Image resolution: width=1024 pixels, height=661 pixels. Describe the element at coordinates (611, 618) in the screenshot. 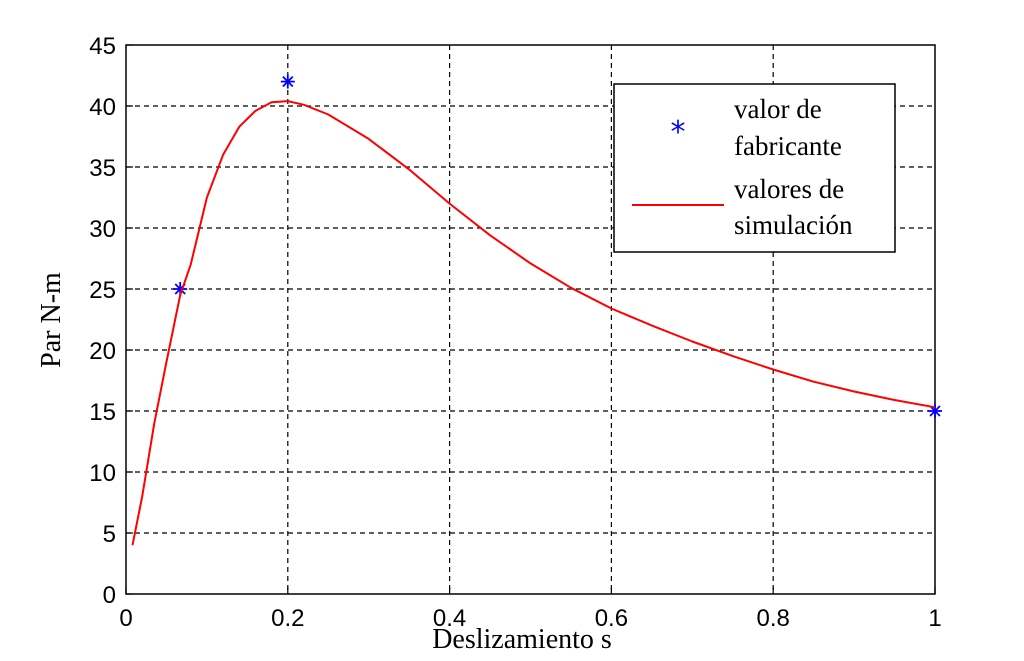

I see `x-tick-label: 0.6` at that location.